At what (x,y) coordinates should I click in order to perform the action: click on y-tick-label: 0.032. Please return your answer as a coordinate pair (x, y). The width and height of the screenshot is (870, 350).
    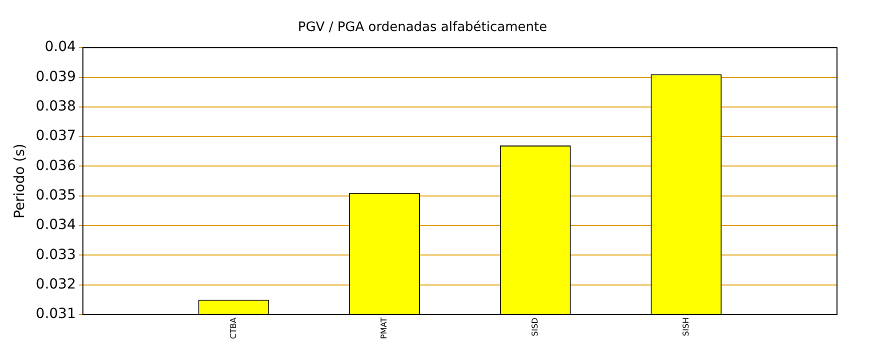
    Looking at the image, I should click on (56, 284).